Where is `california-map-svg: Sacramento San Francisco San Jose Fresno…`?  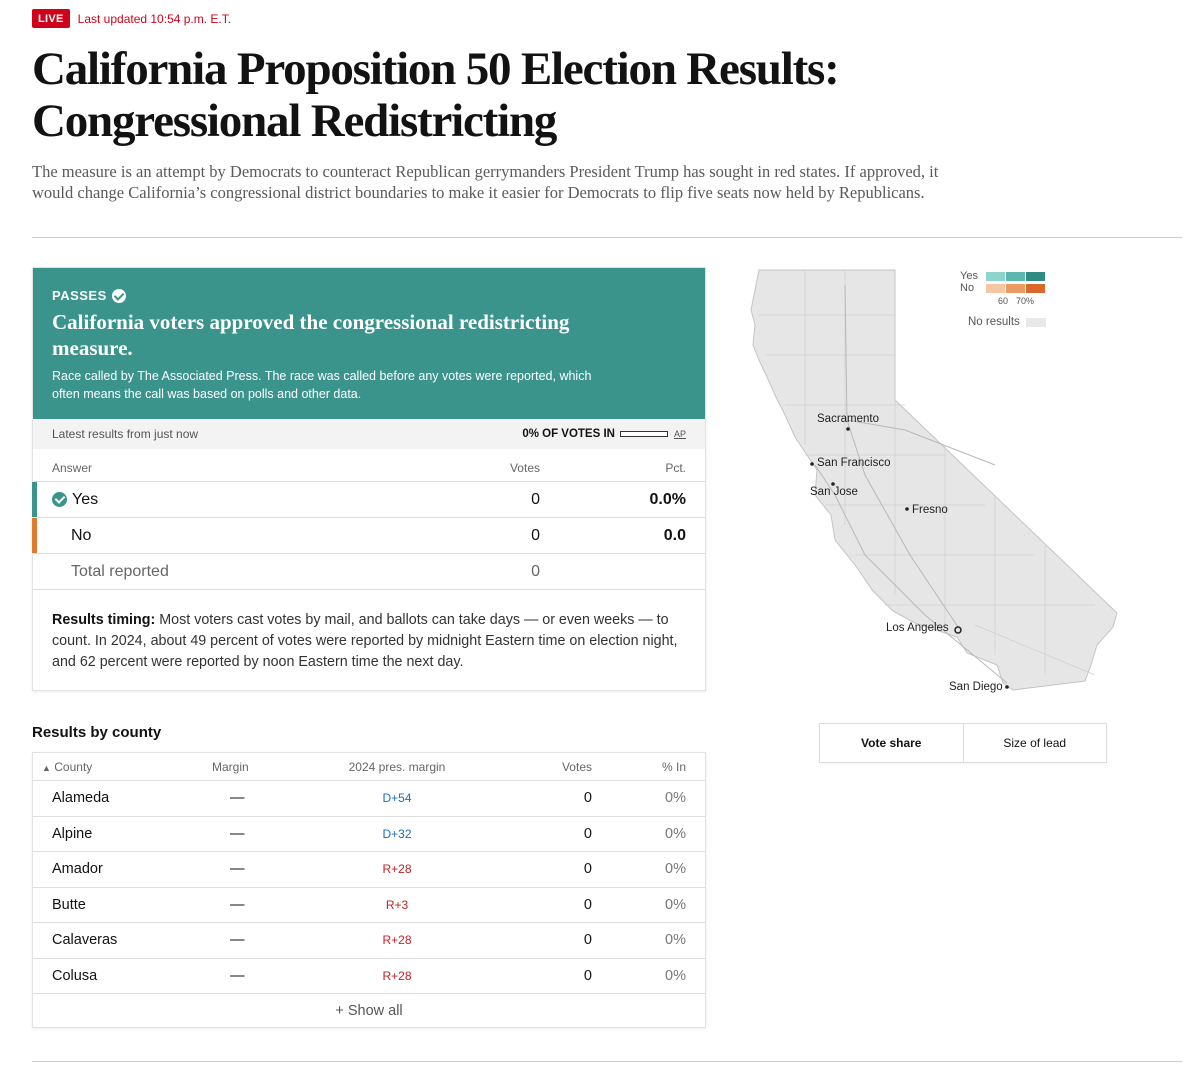 california-map-svg: Sacramento San Francisco San Jose Fresno… is located at coordinates (934, 481).